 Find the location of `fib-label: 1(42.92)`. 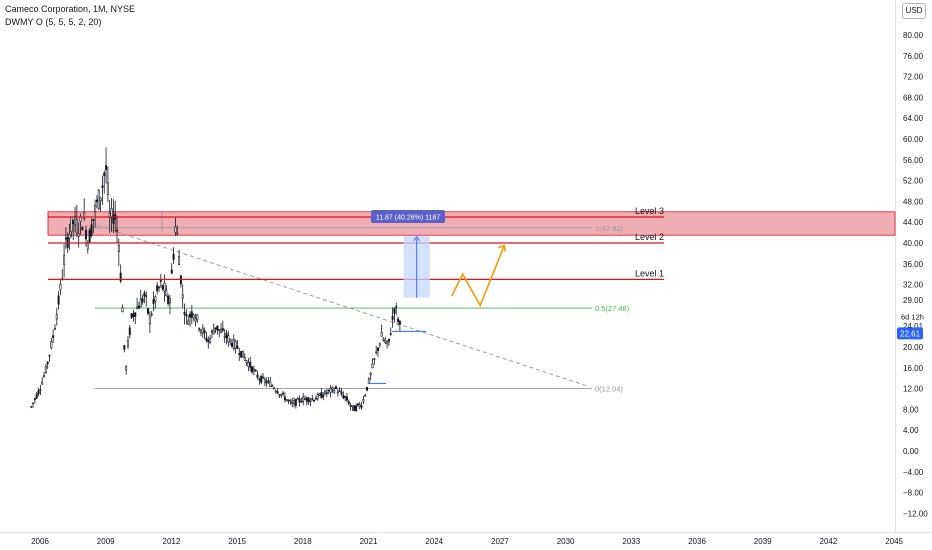

fib-label: 1(42.92) is located at coordinates (609, 228).